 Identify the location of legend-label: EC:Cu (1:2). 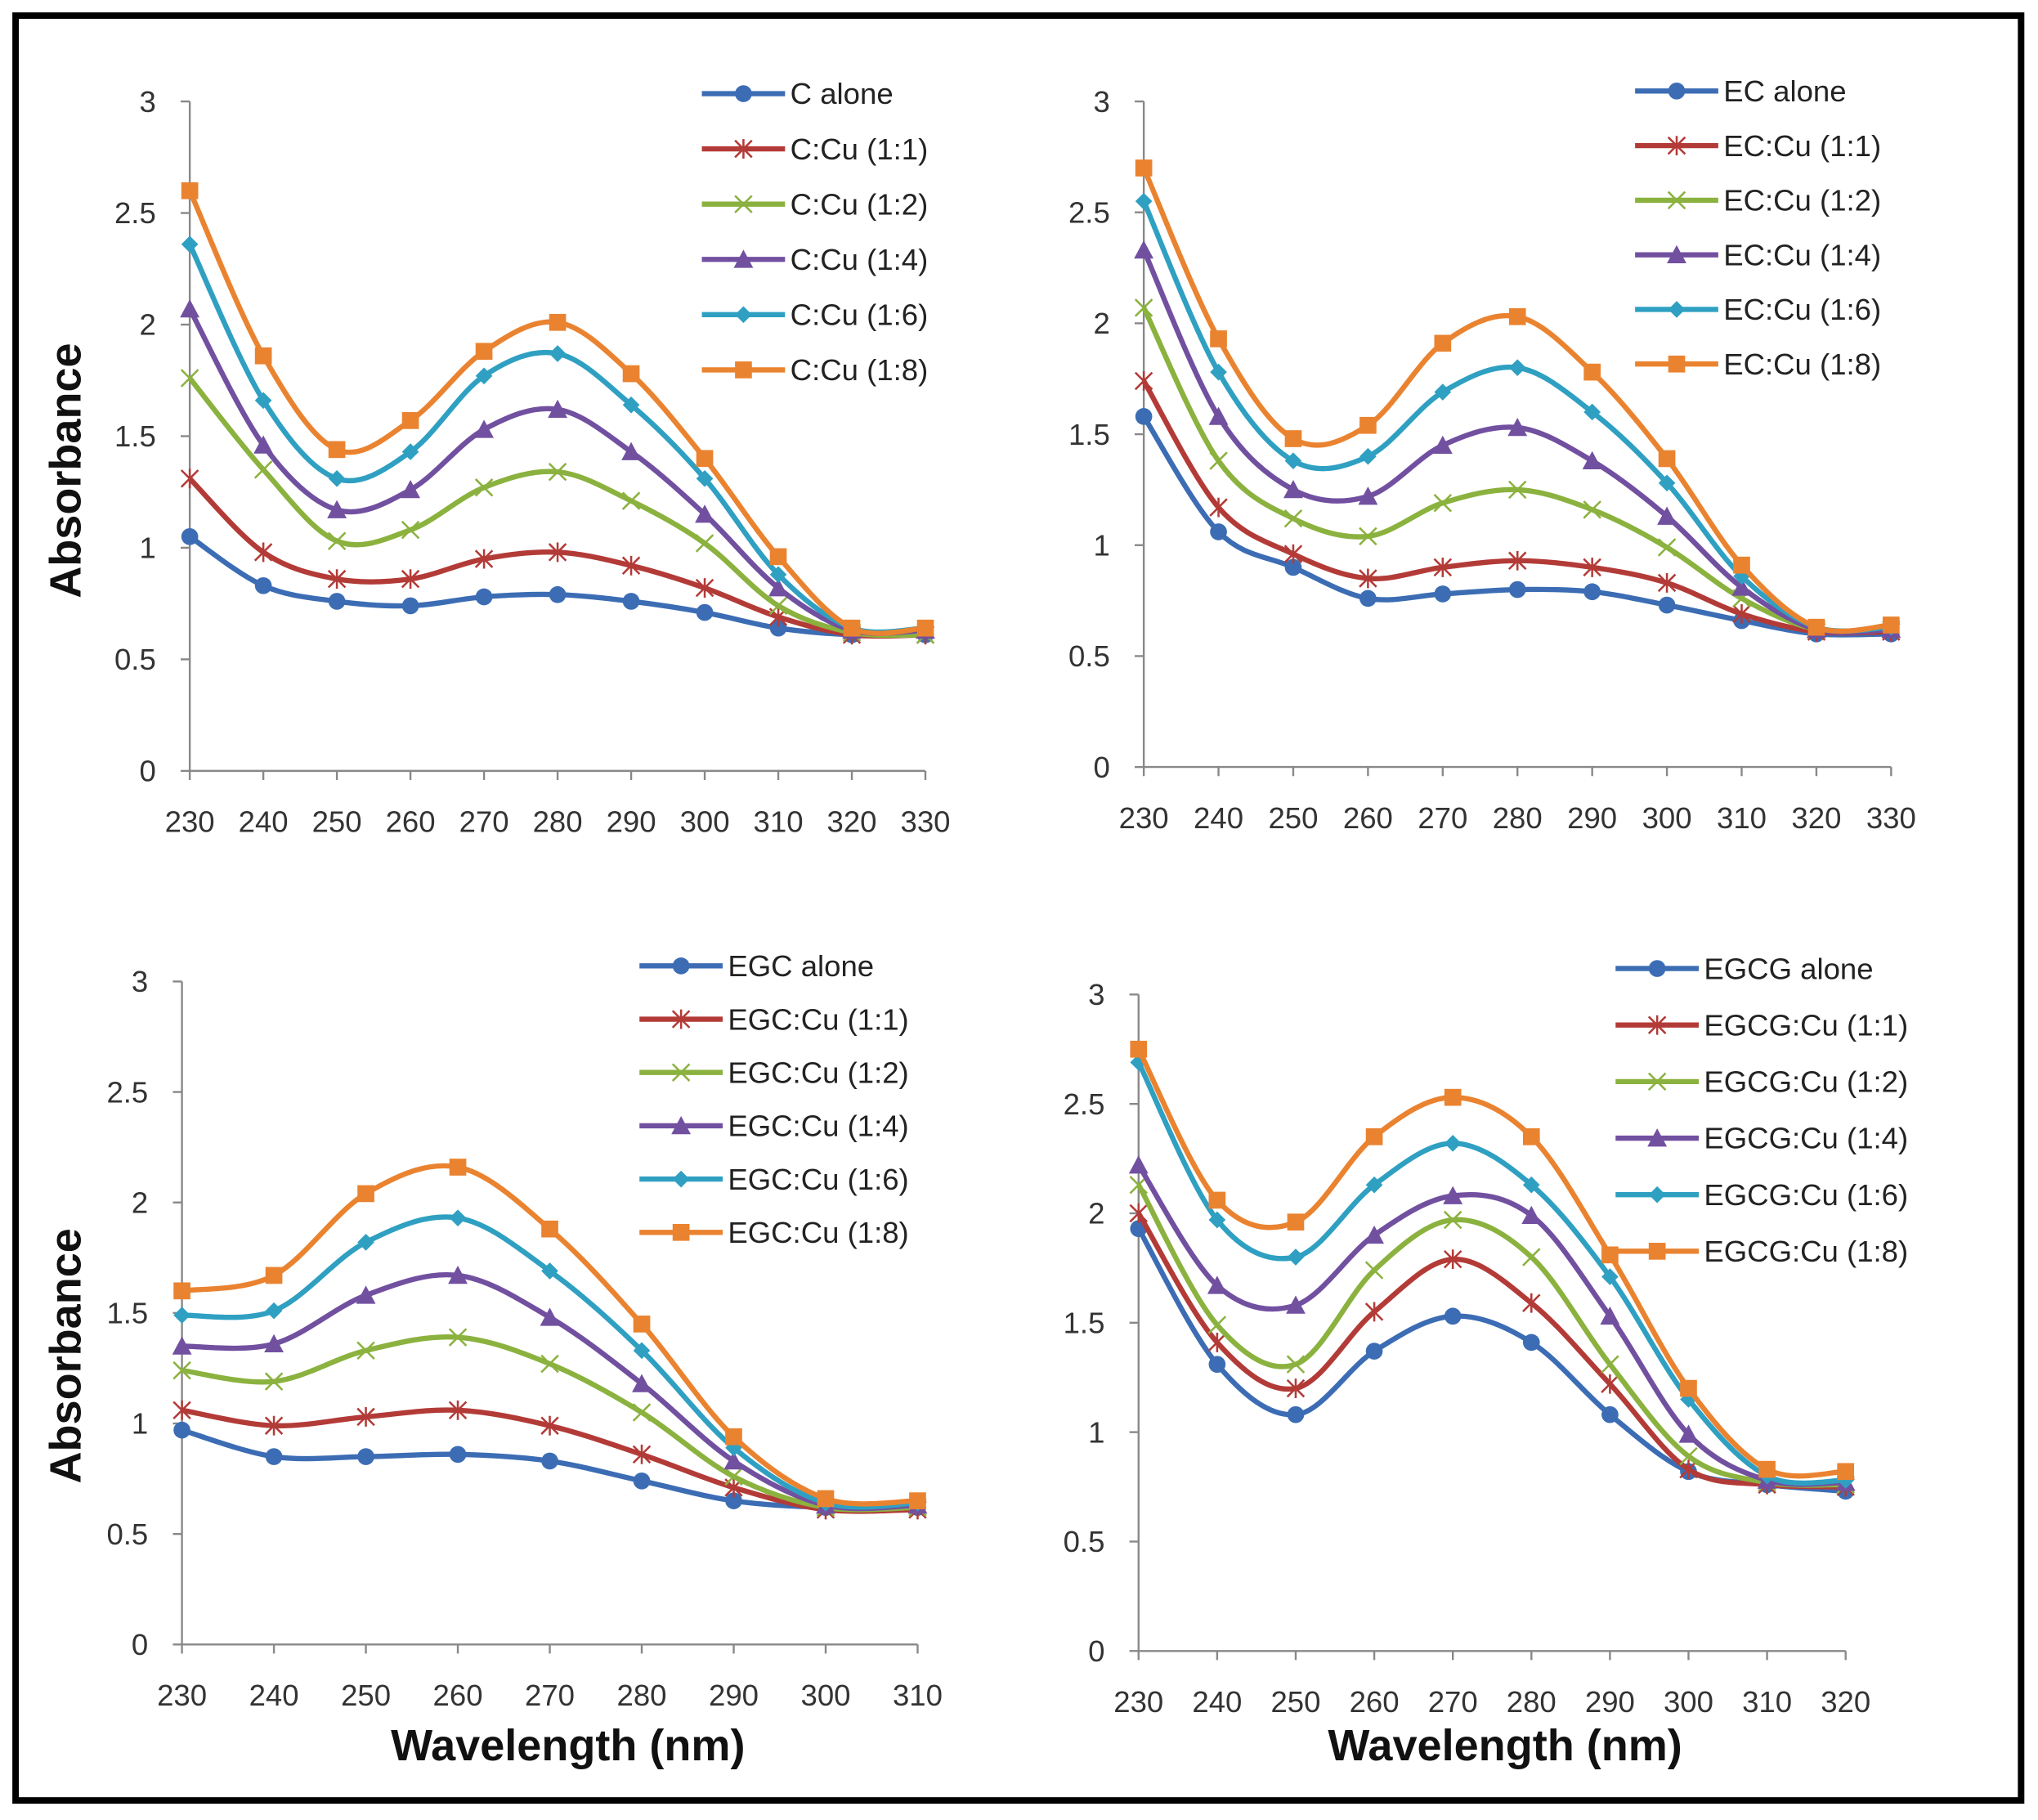
(1802, 201).